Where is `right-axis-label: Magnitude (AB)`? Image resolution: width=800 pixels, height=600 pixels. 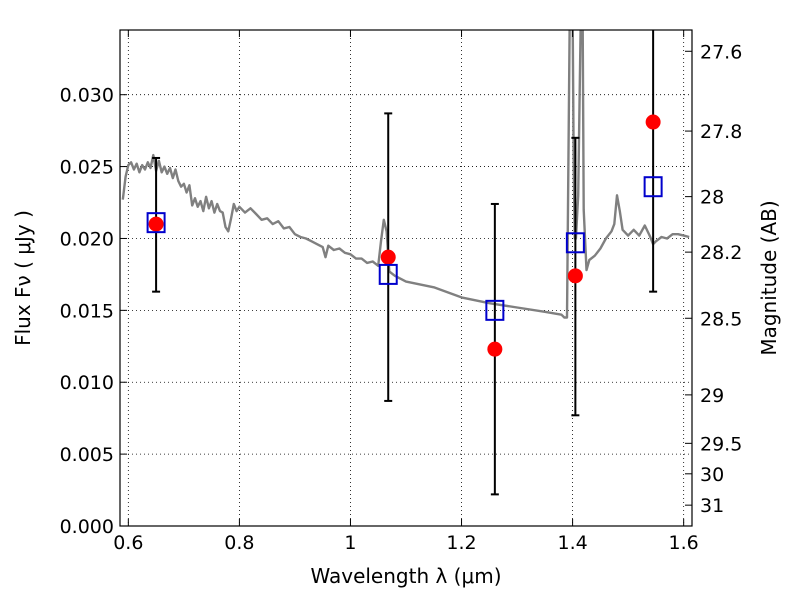 right-axis-label: Magnitude (AB) is located at coordinates (769, 277).